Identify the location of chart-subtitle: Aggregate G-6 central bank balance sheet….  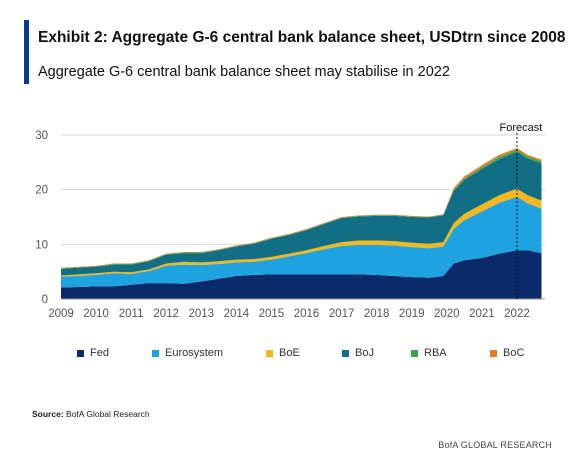
(244, 72).